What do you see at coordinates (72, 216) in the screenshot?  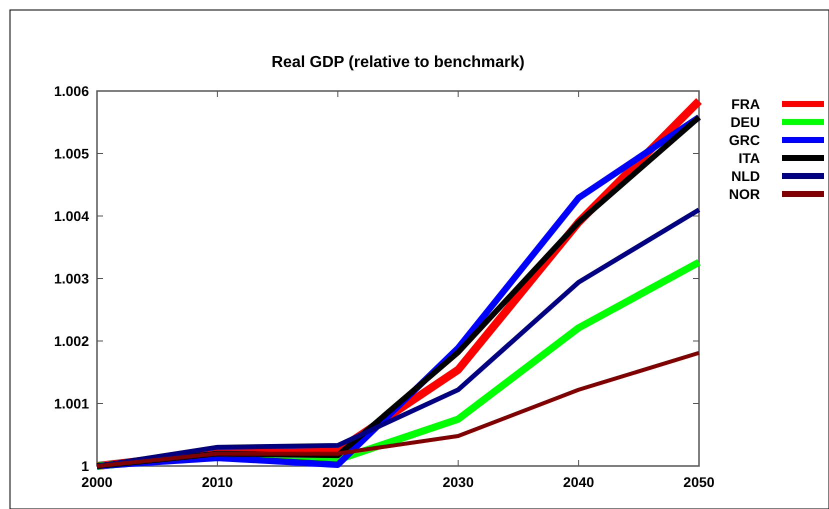 I see `y-tick-label: 1.004` at bounding box center [72, 216].